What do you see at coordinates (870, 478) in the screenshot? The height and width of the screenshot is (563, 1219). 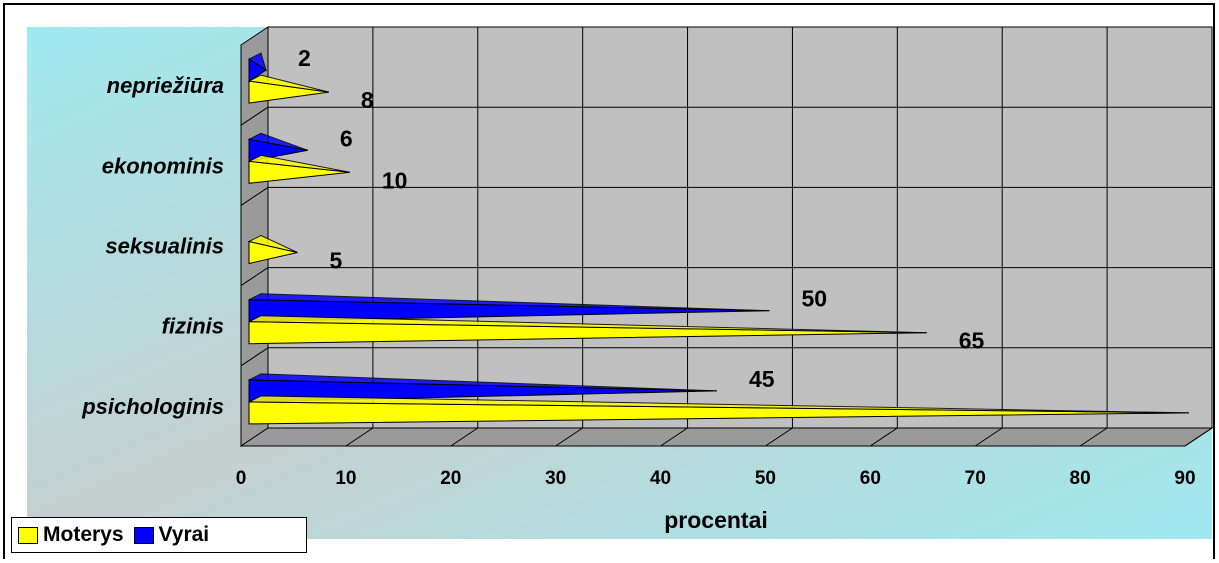 I see `x-tick-60: 60` at bounding box center [870, 478].